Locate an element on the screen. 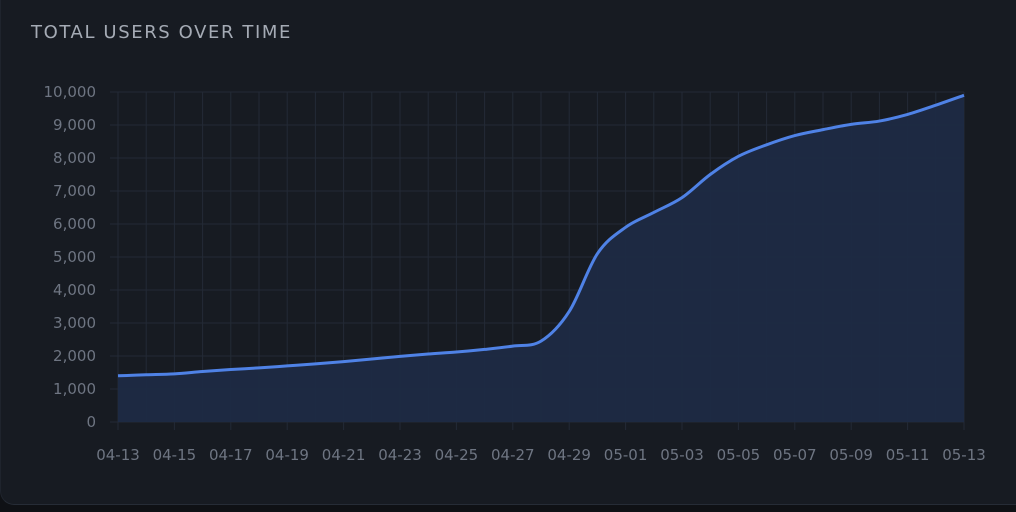  x-tick-label: 04-19 is located at coordinates (287, 455).